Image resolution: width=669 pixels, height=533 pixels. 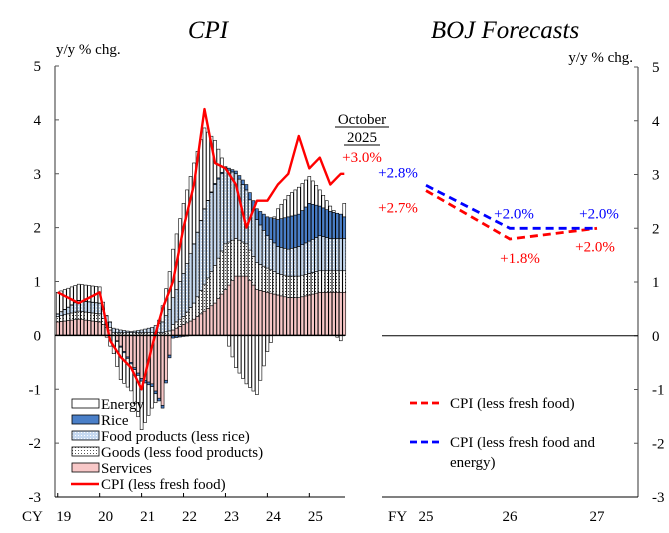 I want to click on legend-label-goods: Goods (less food products), so click(x=182, y=453).